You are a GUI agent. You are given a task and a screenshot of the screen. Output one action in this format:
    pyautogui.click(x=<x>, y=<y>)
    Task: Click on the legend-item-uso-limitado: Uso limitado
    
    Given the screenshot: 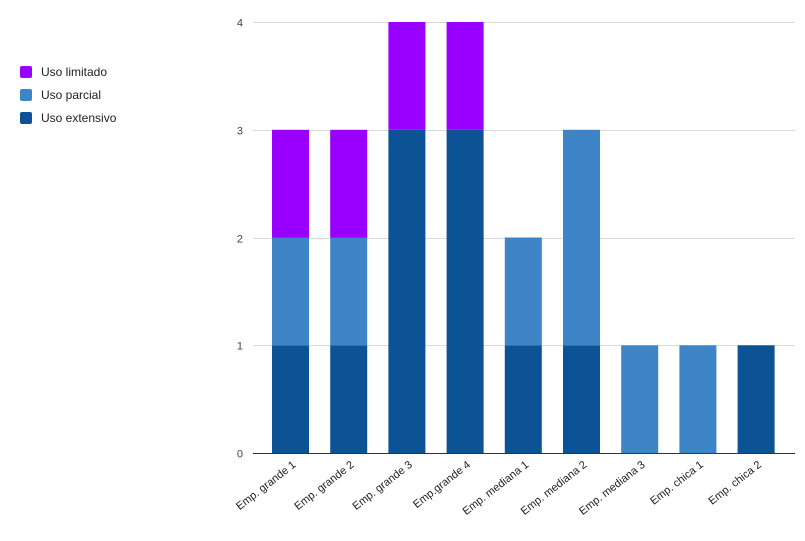 What is the action you would take?
    pyautogui.click(x=68, y=71)
    